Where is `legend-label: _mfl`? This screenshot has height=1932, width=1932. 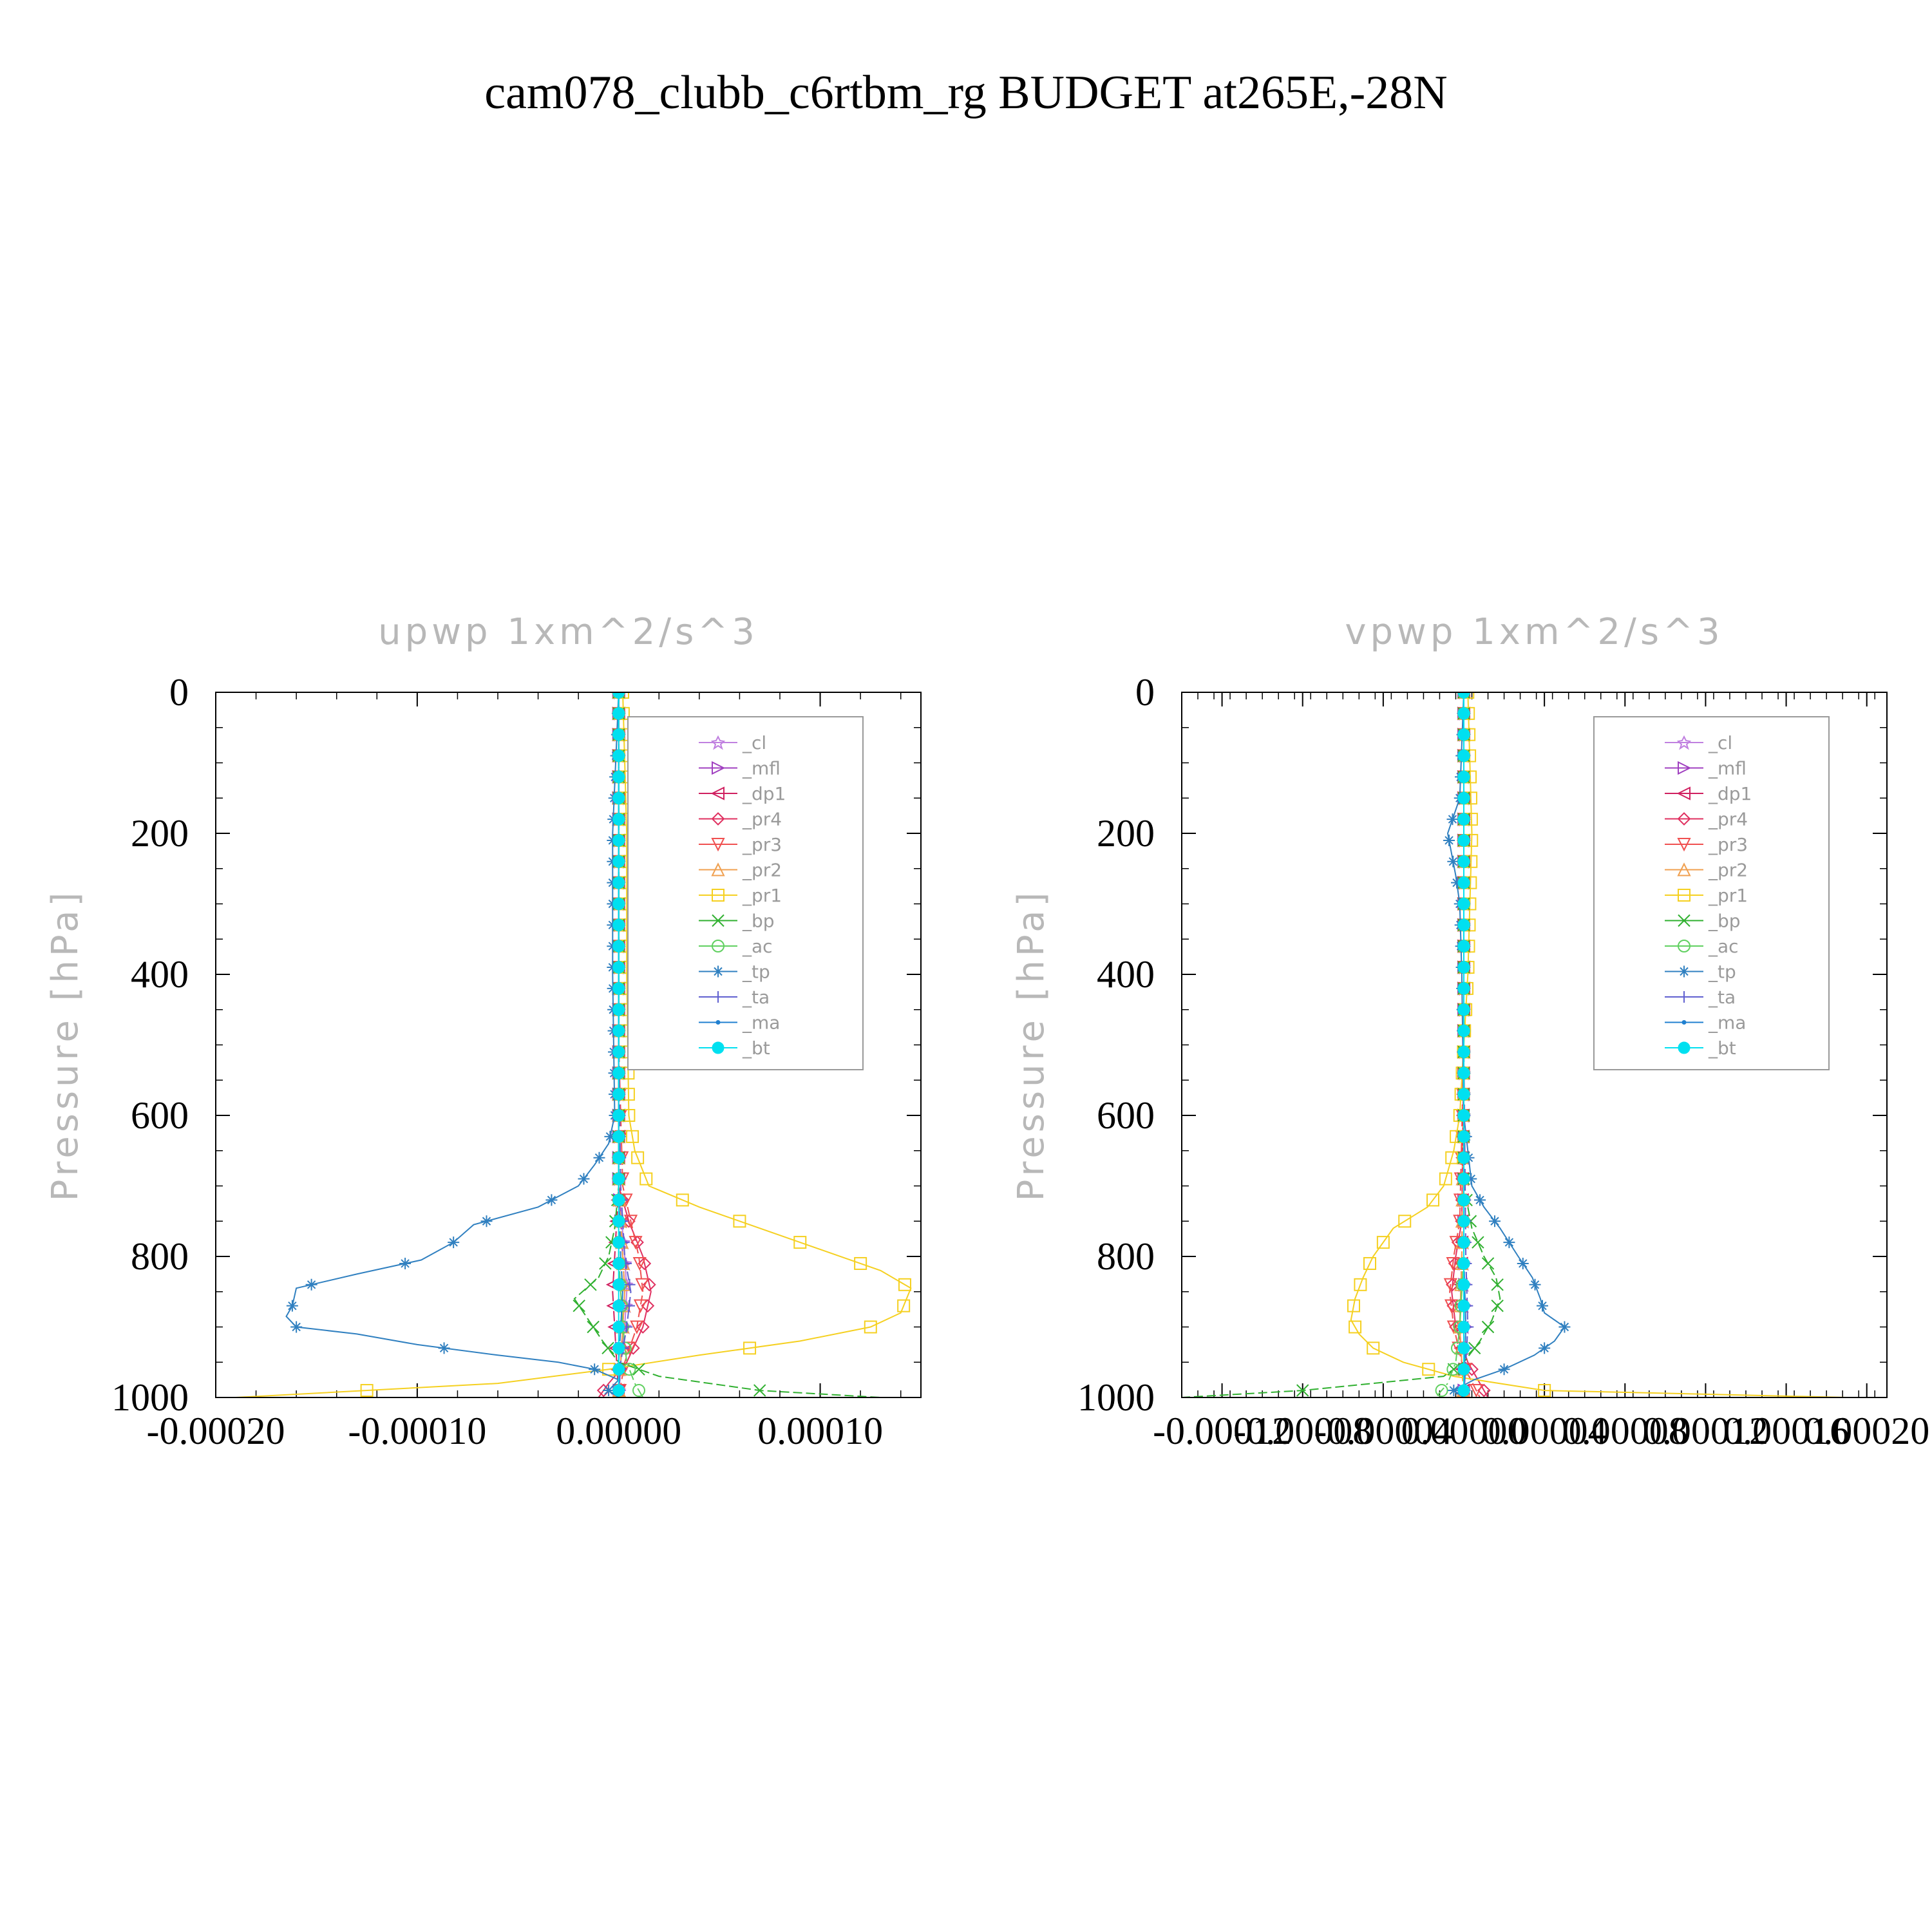
legend-label: _mfl is located at coordinates (1727, 769).